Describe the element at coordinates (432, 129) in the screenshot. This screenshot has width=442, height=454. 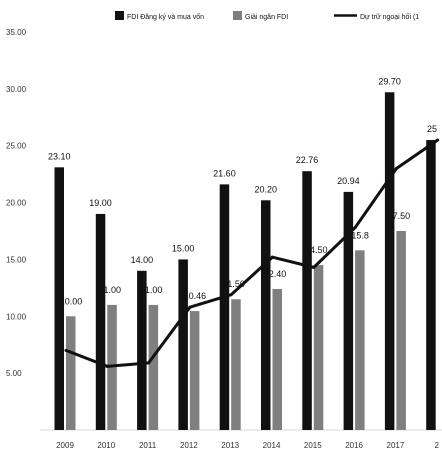
I see `data-label-fdi-registered-9: 25` at that location.